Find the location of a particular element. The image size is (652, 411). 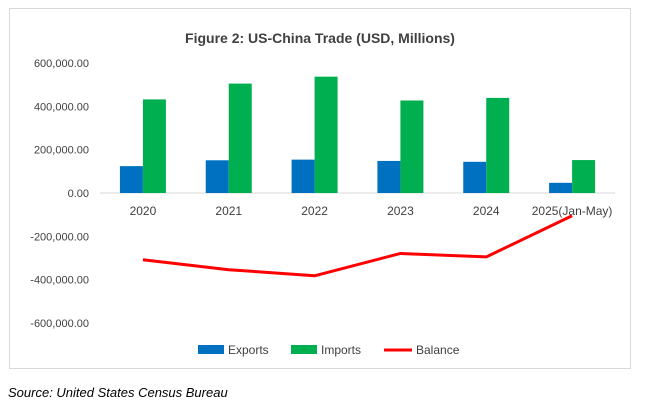

legend-swatch-exports is located at coordinates (211, 349).